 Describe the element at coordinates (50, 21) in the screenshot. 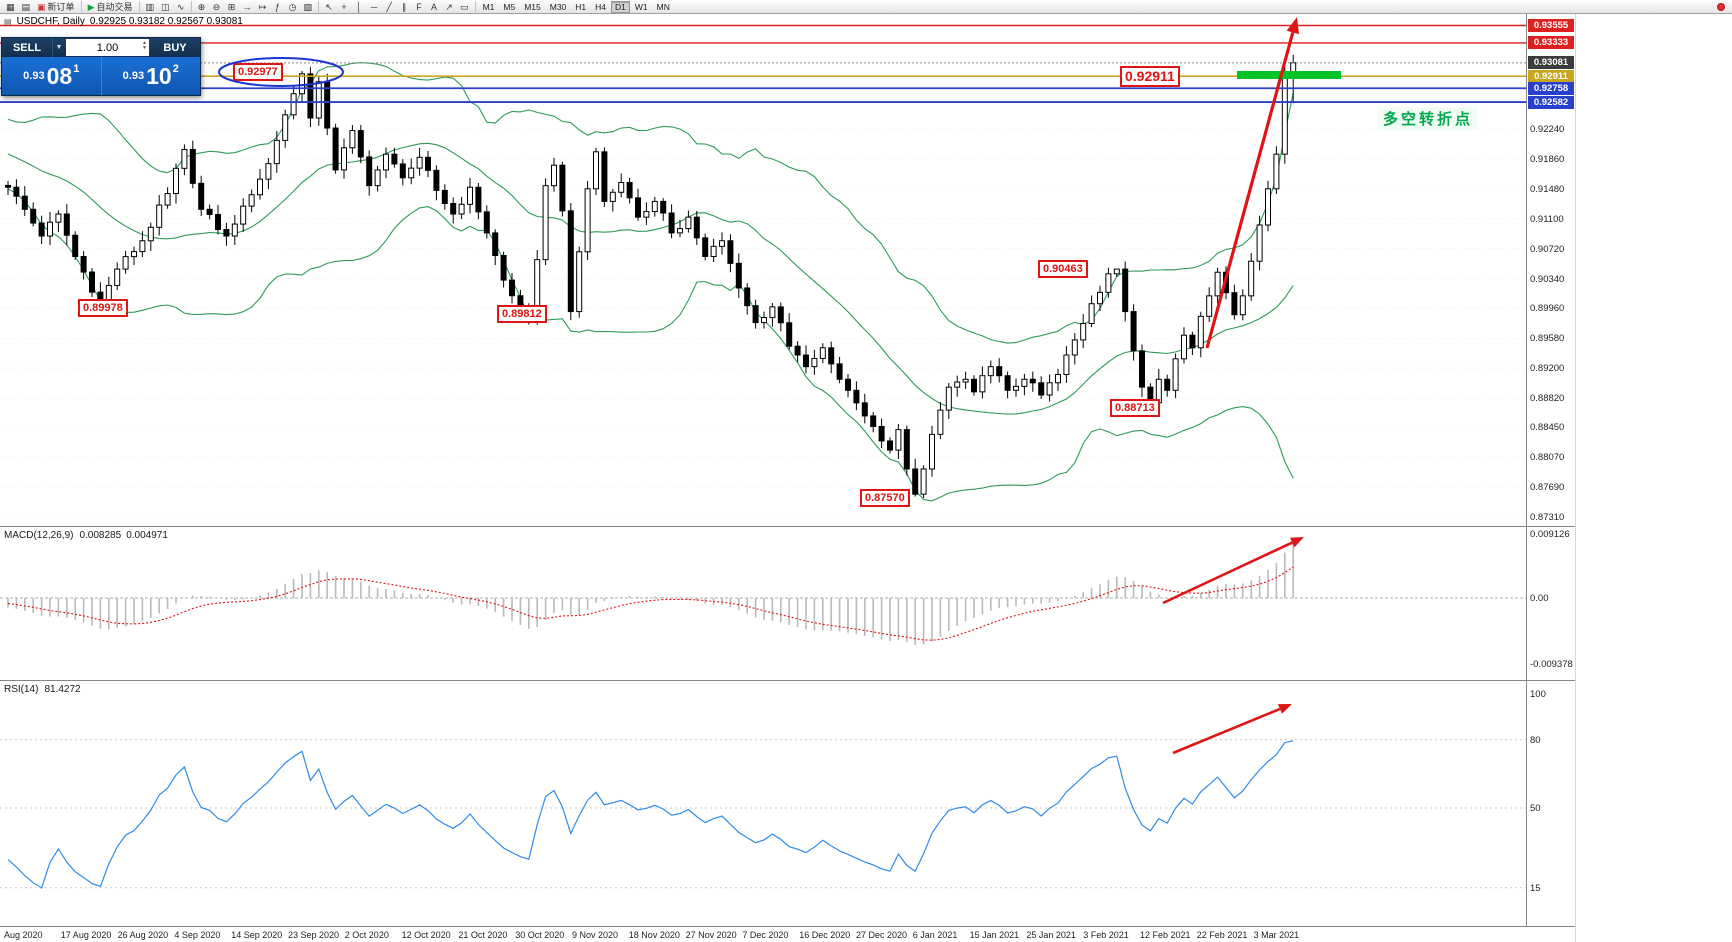

I see `symbol-timeframe-label: USDCHF, Daily` at that location.